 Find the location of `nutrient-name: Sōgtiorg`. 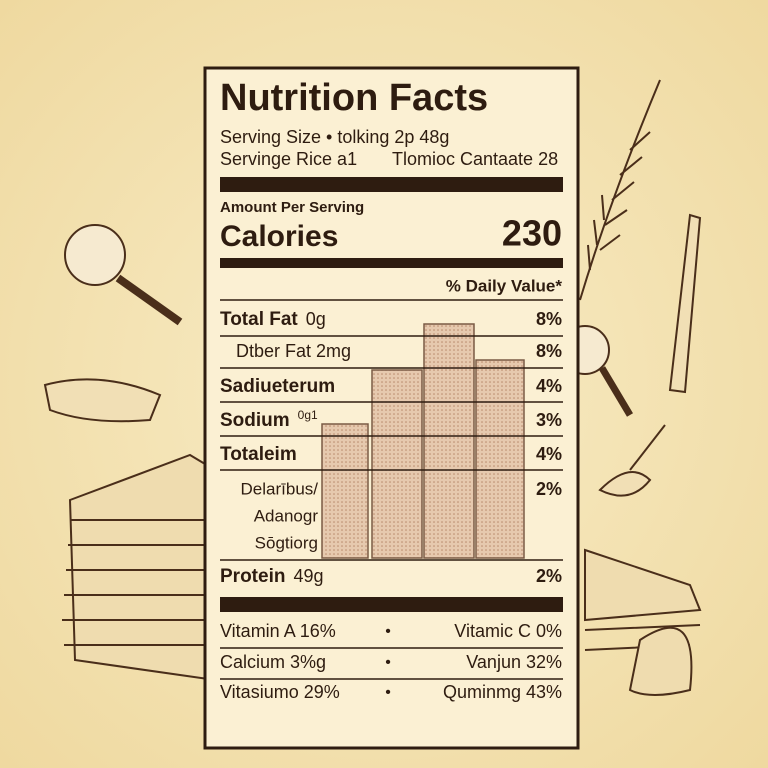

nutrient-name: Sōgtiorg is located at coordinates (286, 542).